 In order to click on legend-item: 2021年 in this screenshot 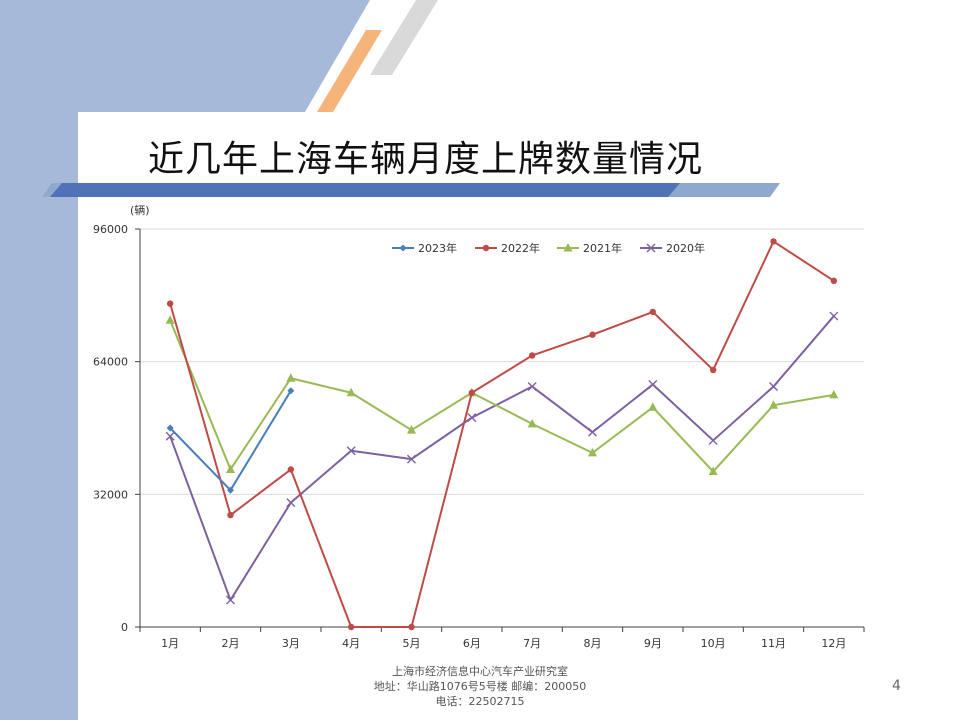, I will do `click(589, 248)`.